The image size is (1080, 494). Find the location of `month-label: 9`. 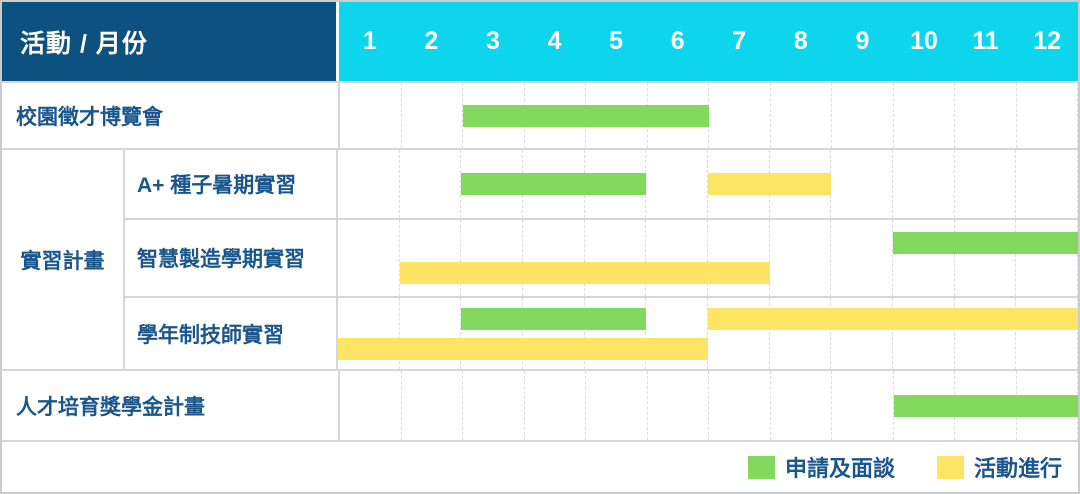

month-label: 9 is located at coordinates (862, 41).